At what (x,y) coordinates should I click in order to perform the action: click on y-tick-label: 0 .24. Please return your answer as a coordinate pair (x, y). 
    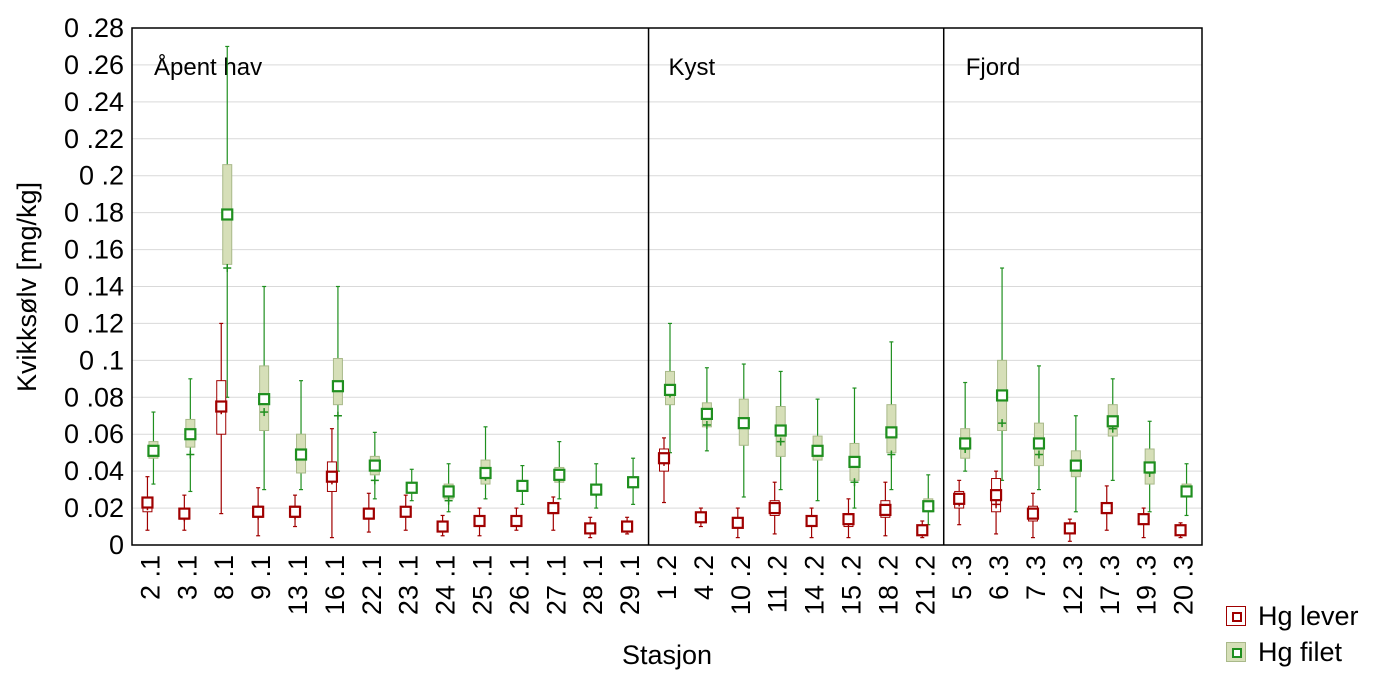
    Looking at the image, I should click on (94, 102).